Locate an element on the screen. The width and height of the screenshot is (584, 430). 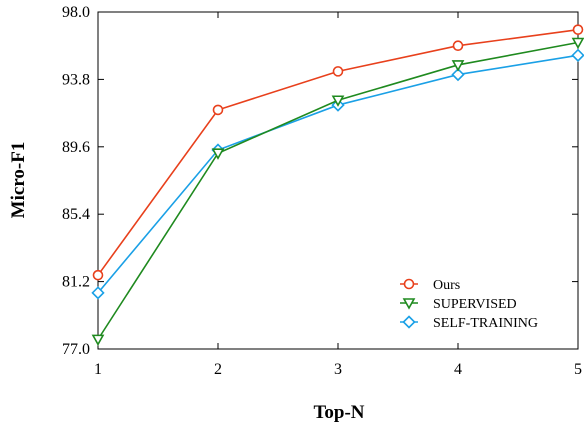
y-tick-label: 89.6 is located at coordinates (76, 147).